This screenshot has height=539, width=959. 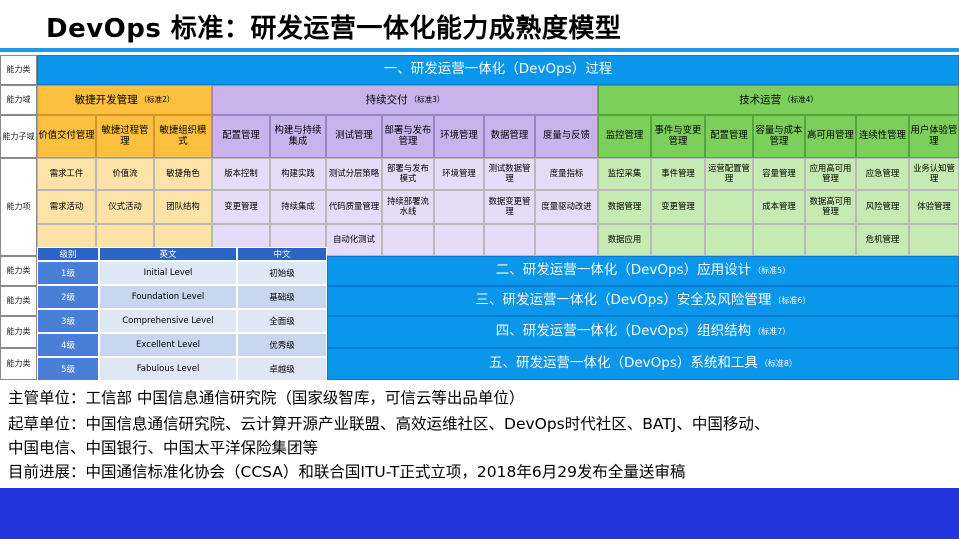 What do you see at coordinates (354, 136) in the screenshot?
I see `subdomain-cell: 测试管理` at bounding box center [354, 136].